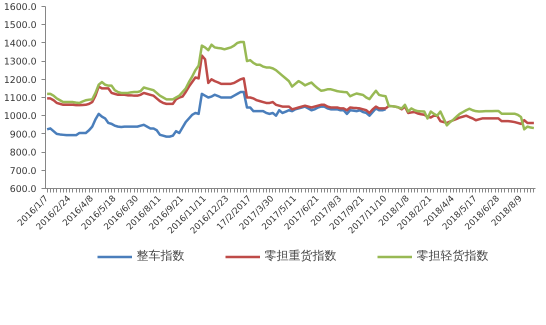 The width and height of the screenshot is (546, 325). What do you see at coordinates (23, 134) in the screenshot?
I see `y-tick-label: 900.0` at bounding box center [23, 134].